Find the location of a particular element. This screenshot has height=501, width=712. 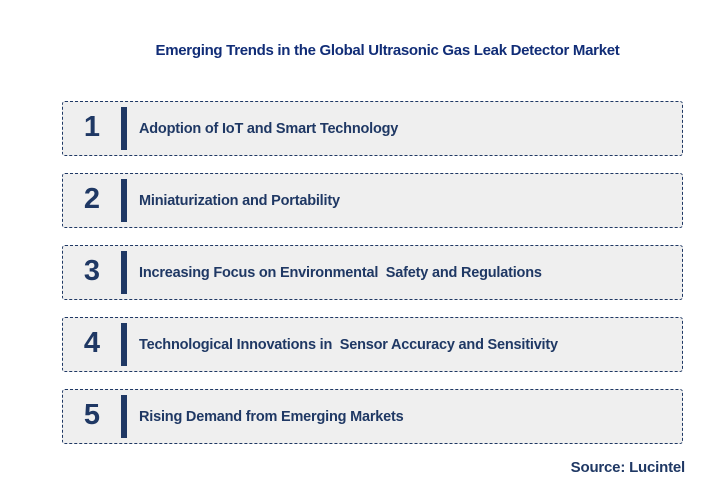

trend-number: 4 is located at coordinates (92, 343).